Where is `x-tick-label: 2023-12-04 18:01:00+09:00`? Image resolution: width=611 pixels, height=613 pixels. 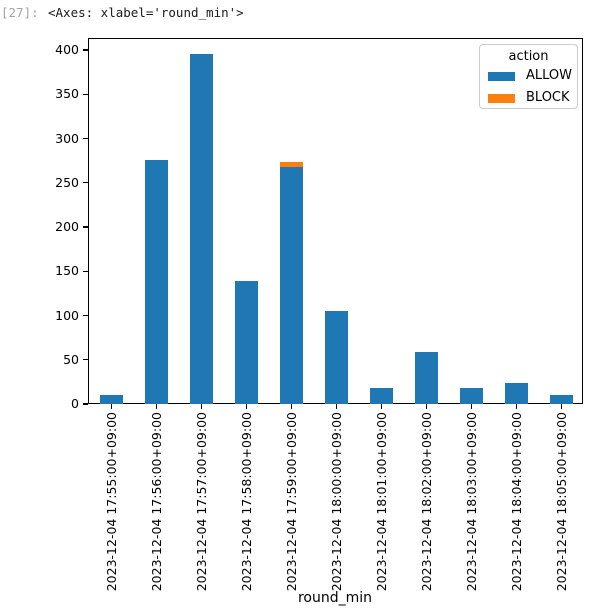
x-tick-label: 2023-12-04 18:01:00+09:00 is located at coordinates (381, 502).